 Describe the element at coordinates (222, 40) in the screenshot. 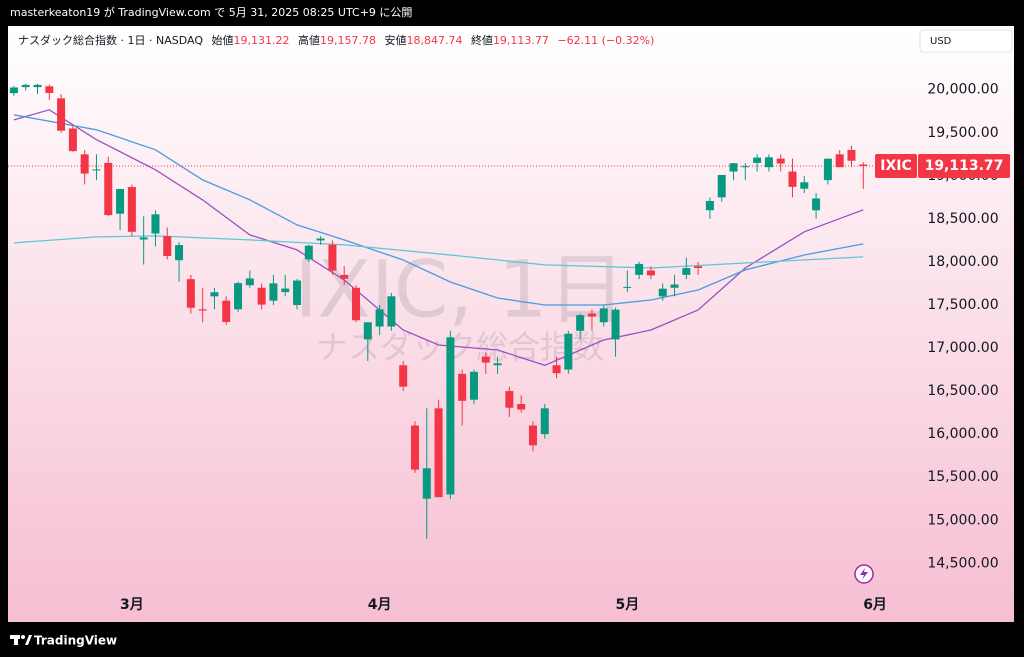

I see `open-label: 始値` at that location.